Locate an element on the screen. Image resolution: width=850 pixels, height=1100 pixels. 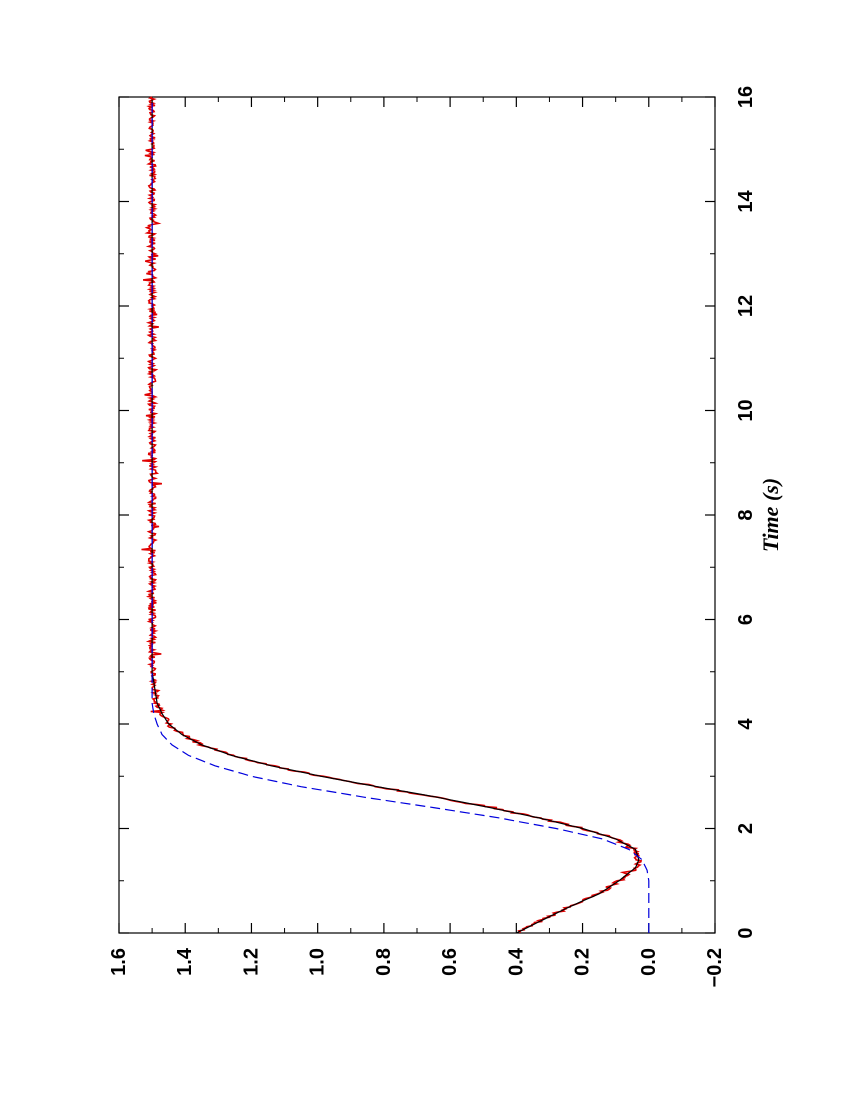
x-tick-label: 16 is located at coordinates (746, 97).